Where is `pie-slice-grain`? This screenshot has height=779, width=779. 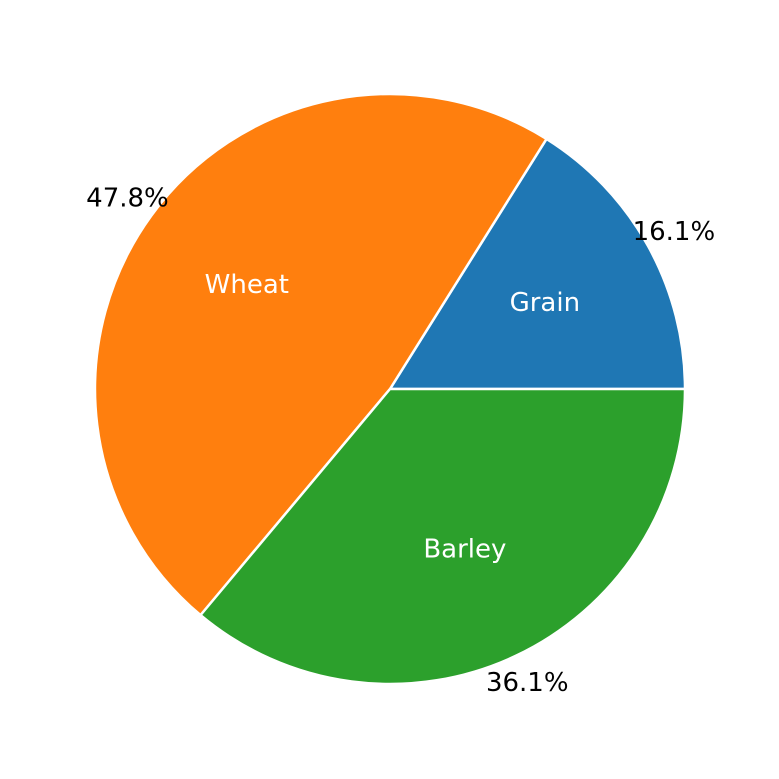
pie-slice-grain is located at coordinates (537, 264).